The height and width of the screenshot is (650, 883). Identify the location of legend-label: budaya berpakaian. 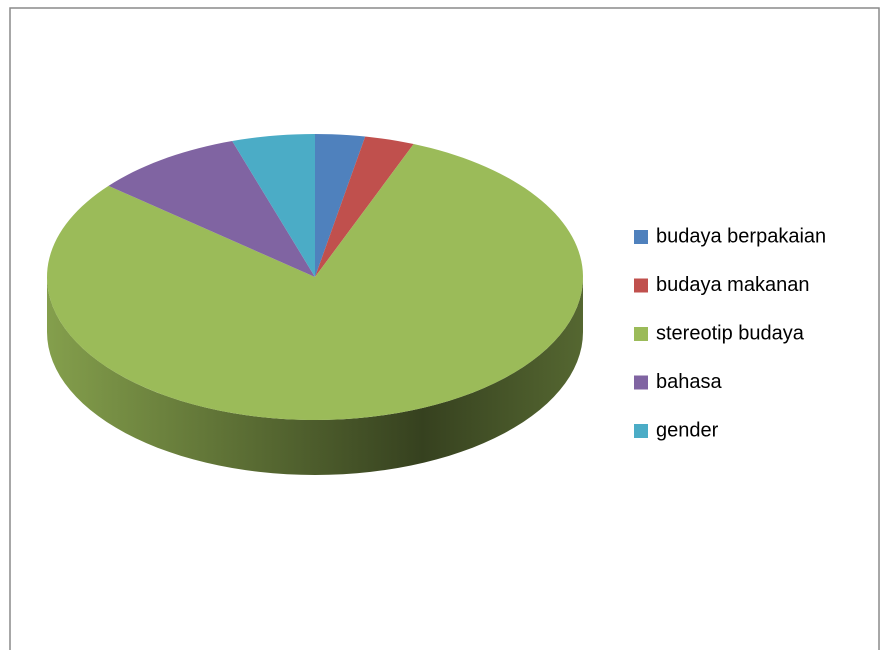
(741, 236).